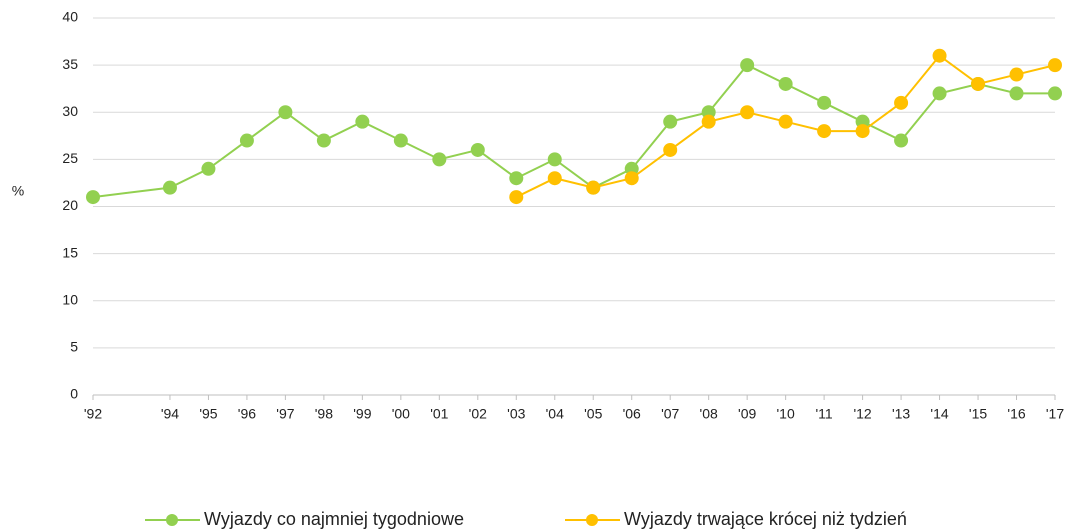 Image resolution: width=1068 pixels, height=532 pixels. I want to click on x-tick-label: '10, so click(786, 414).